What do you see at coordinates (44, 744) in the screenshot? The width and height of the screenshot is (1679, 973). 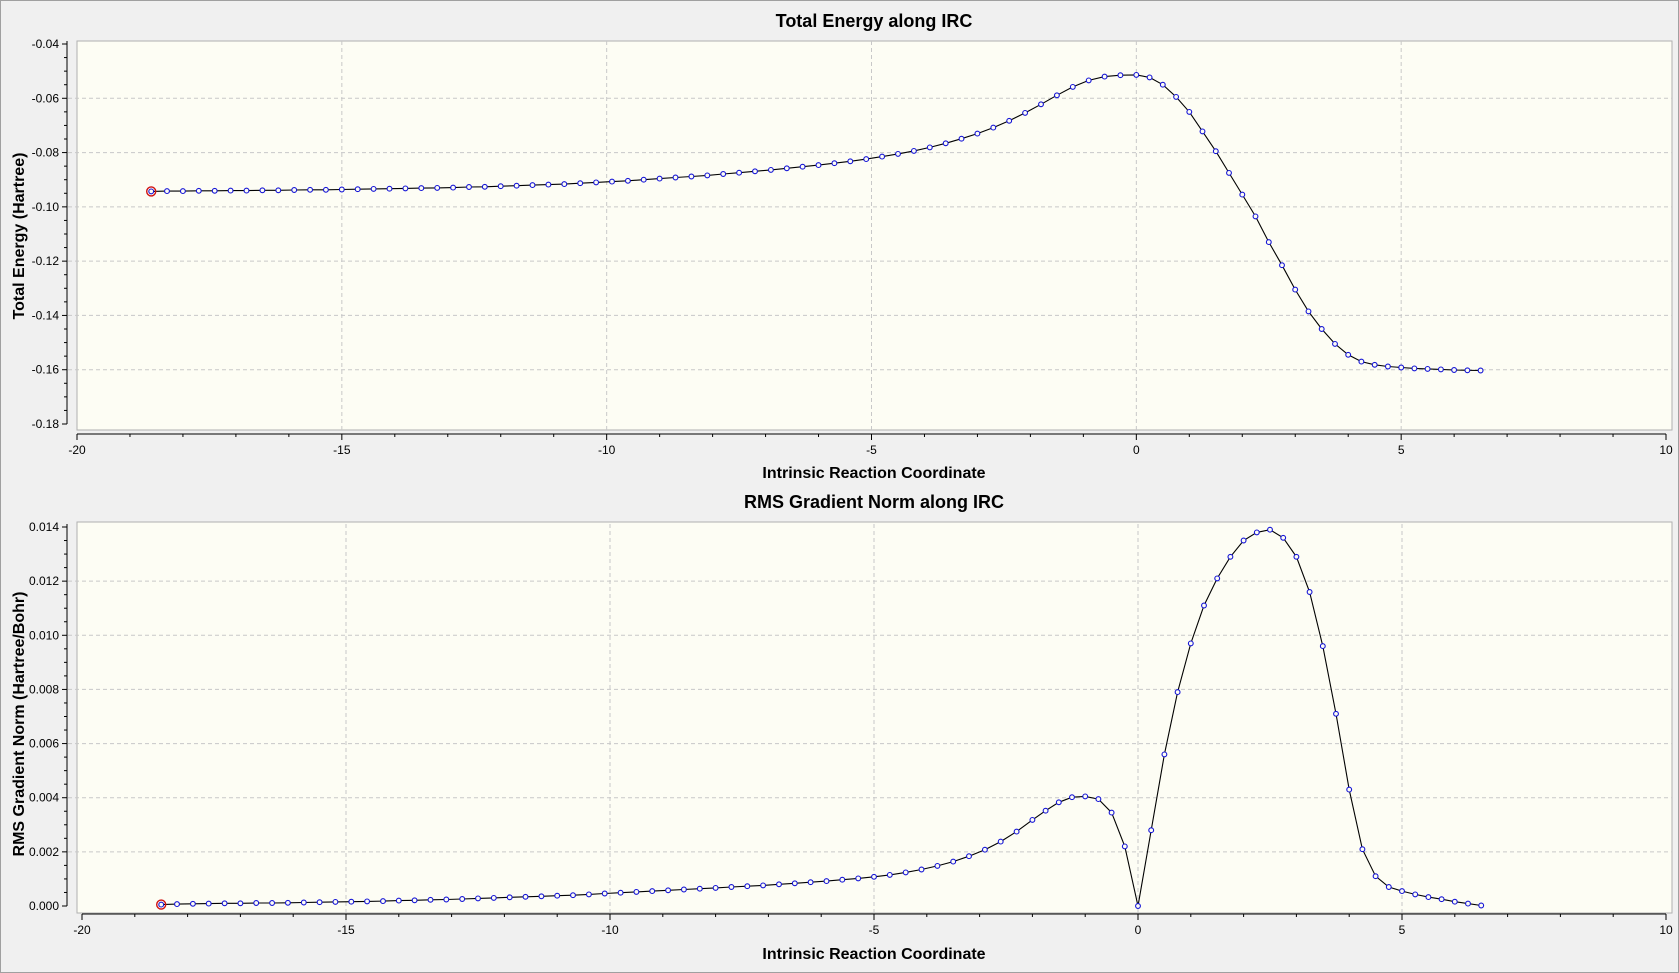 I see `gradient-y-tick-label: 0.006` at bounding box center [44, 744].